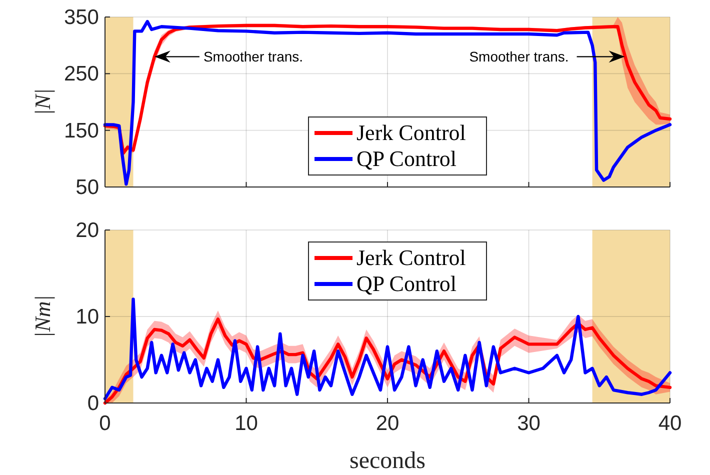 This screenshot has height=475, width=710. What do you see at coordinates (388, 461) in the screenshot?
I see `x-axis-title: seconds` at bounding box center [388, 461].